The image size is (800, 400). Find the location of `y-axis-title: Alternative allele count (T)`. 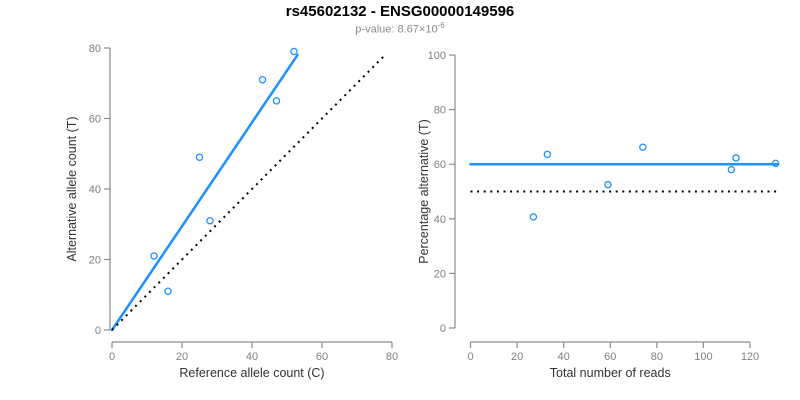

y-axis-title: Alternative allele count (T) is located at coordinates (72, 188).